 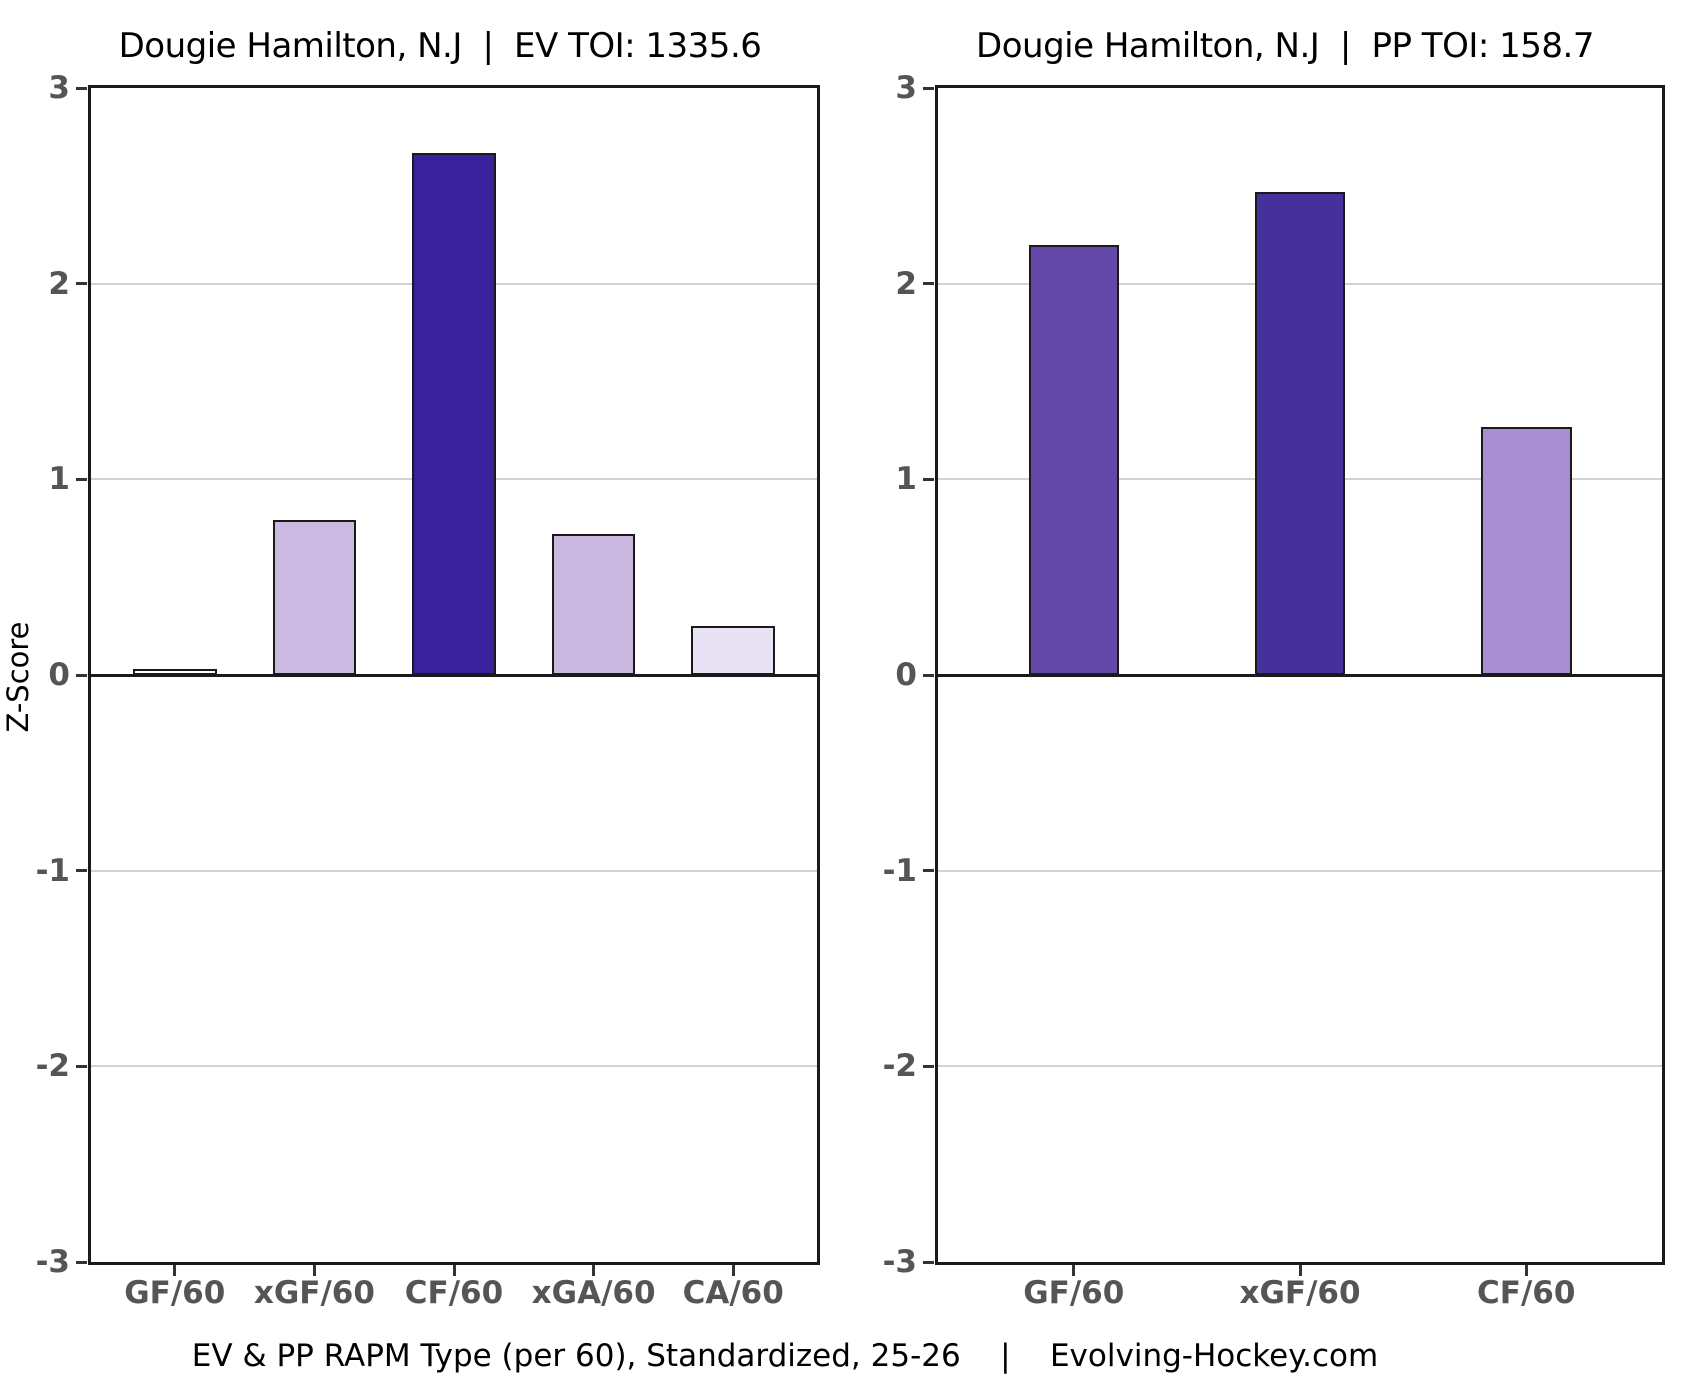 What do you see at coordinates (594, 1270) in the screenshot?
I see `xtick-mark-xGA/60` at bounding box center [594, 1270].